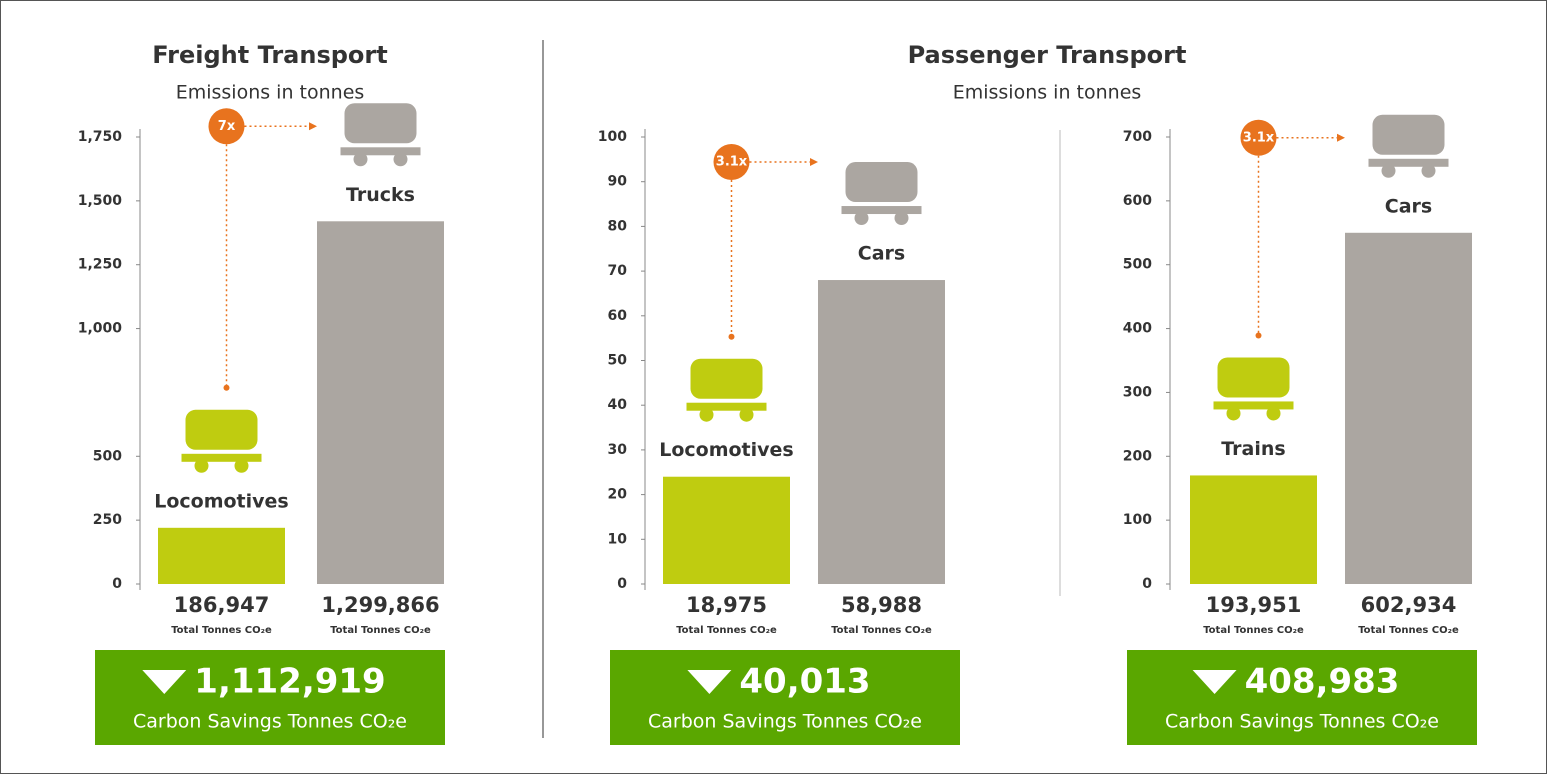 The height and width of the screenshot is (774, 1547). What do you see at coordinates (100, 265) in the screenshot?
I see `y-tick-label: 1,250` at bounding box center [100, 265].